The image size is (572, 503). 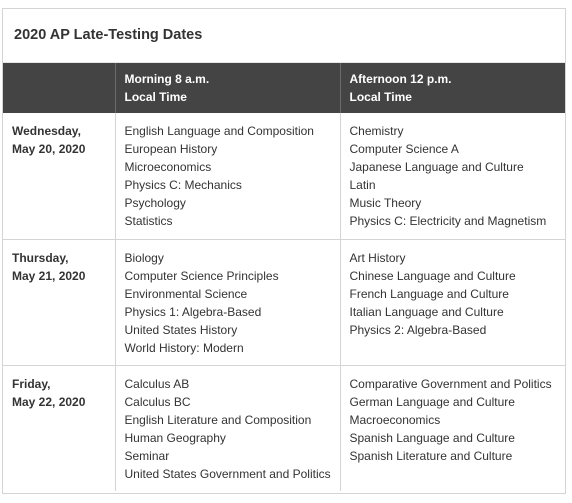 What do you see at coordinates (168, 167) in the screenshot?
I see `exam-name: Microeconomics` at bounding box center [168, 167].